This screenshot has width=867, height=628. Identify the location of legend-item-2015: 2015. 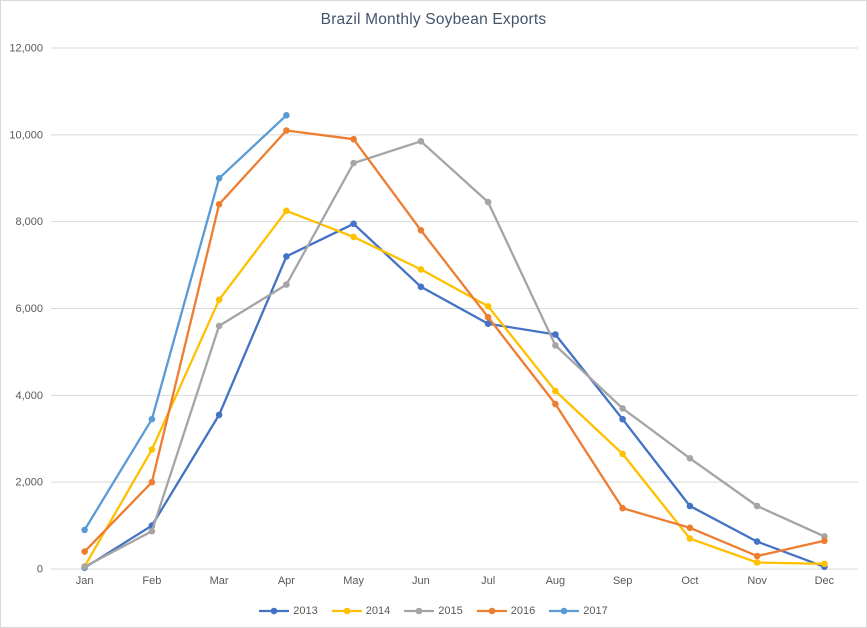
(433, 611).